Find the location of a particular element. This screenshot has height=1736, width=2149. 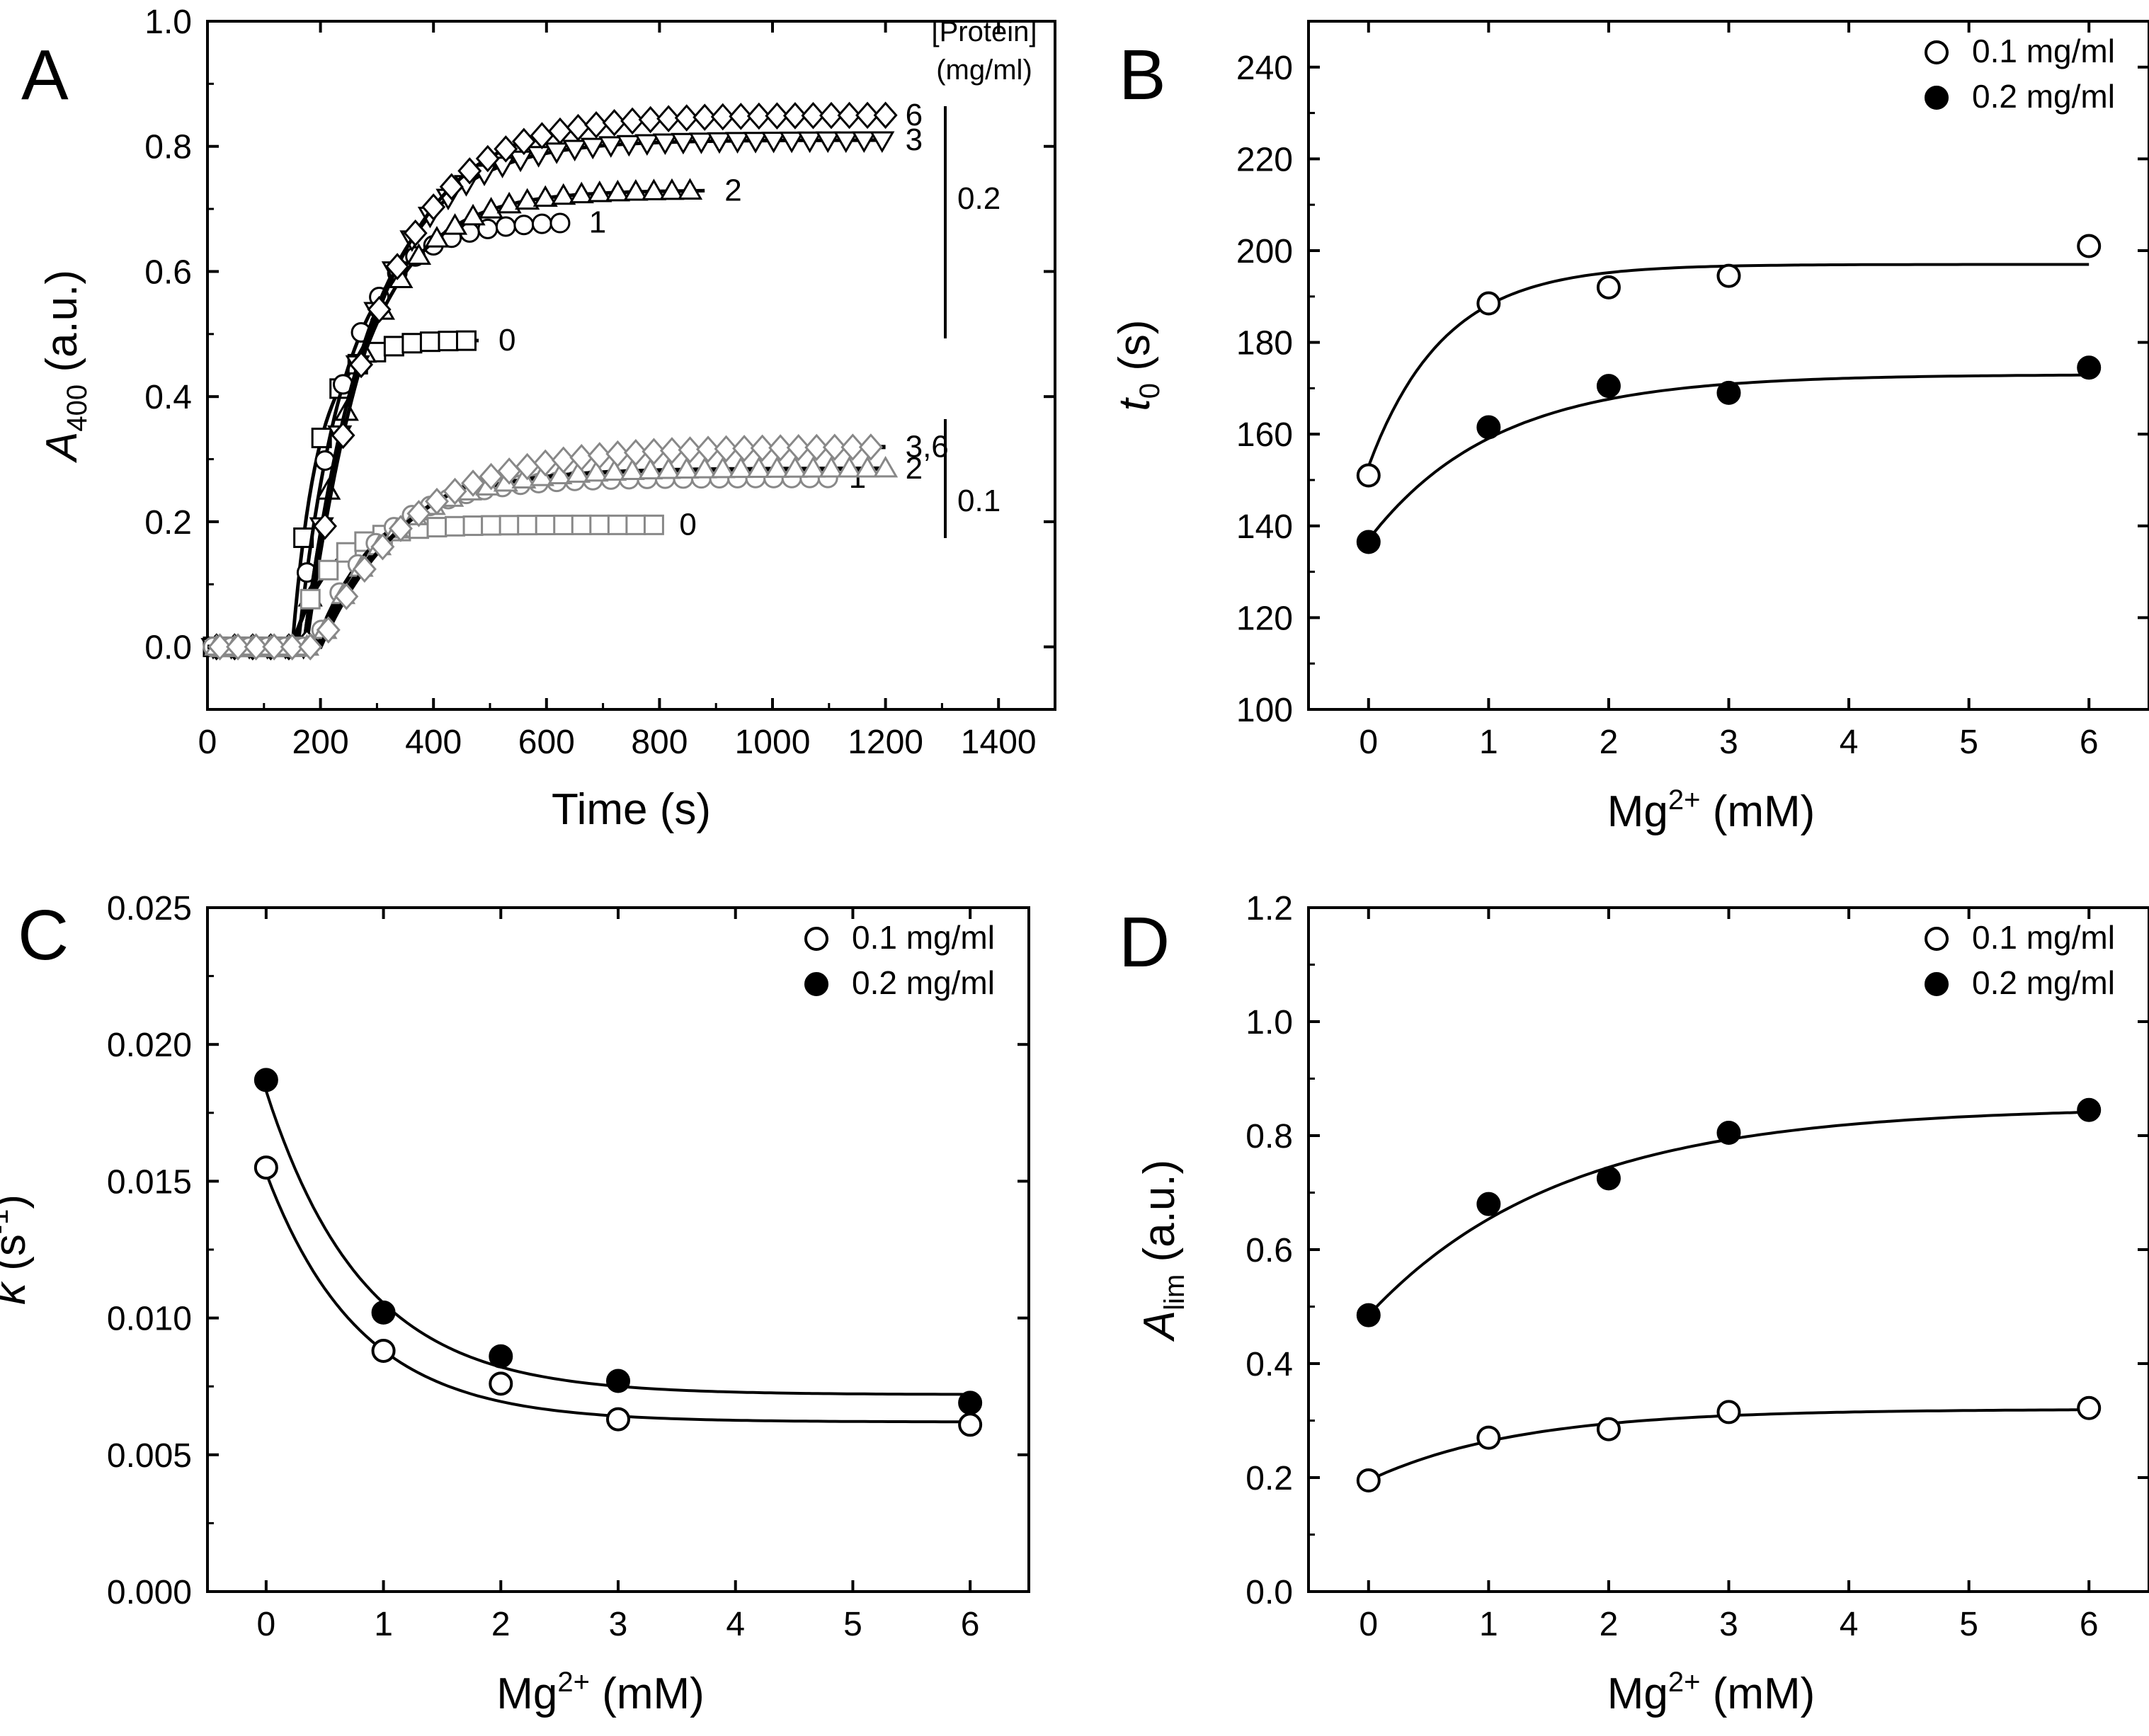

y-tick-label: 240 is located at coordinates (1264, 68).